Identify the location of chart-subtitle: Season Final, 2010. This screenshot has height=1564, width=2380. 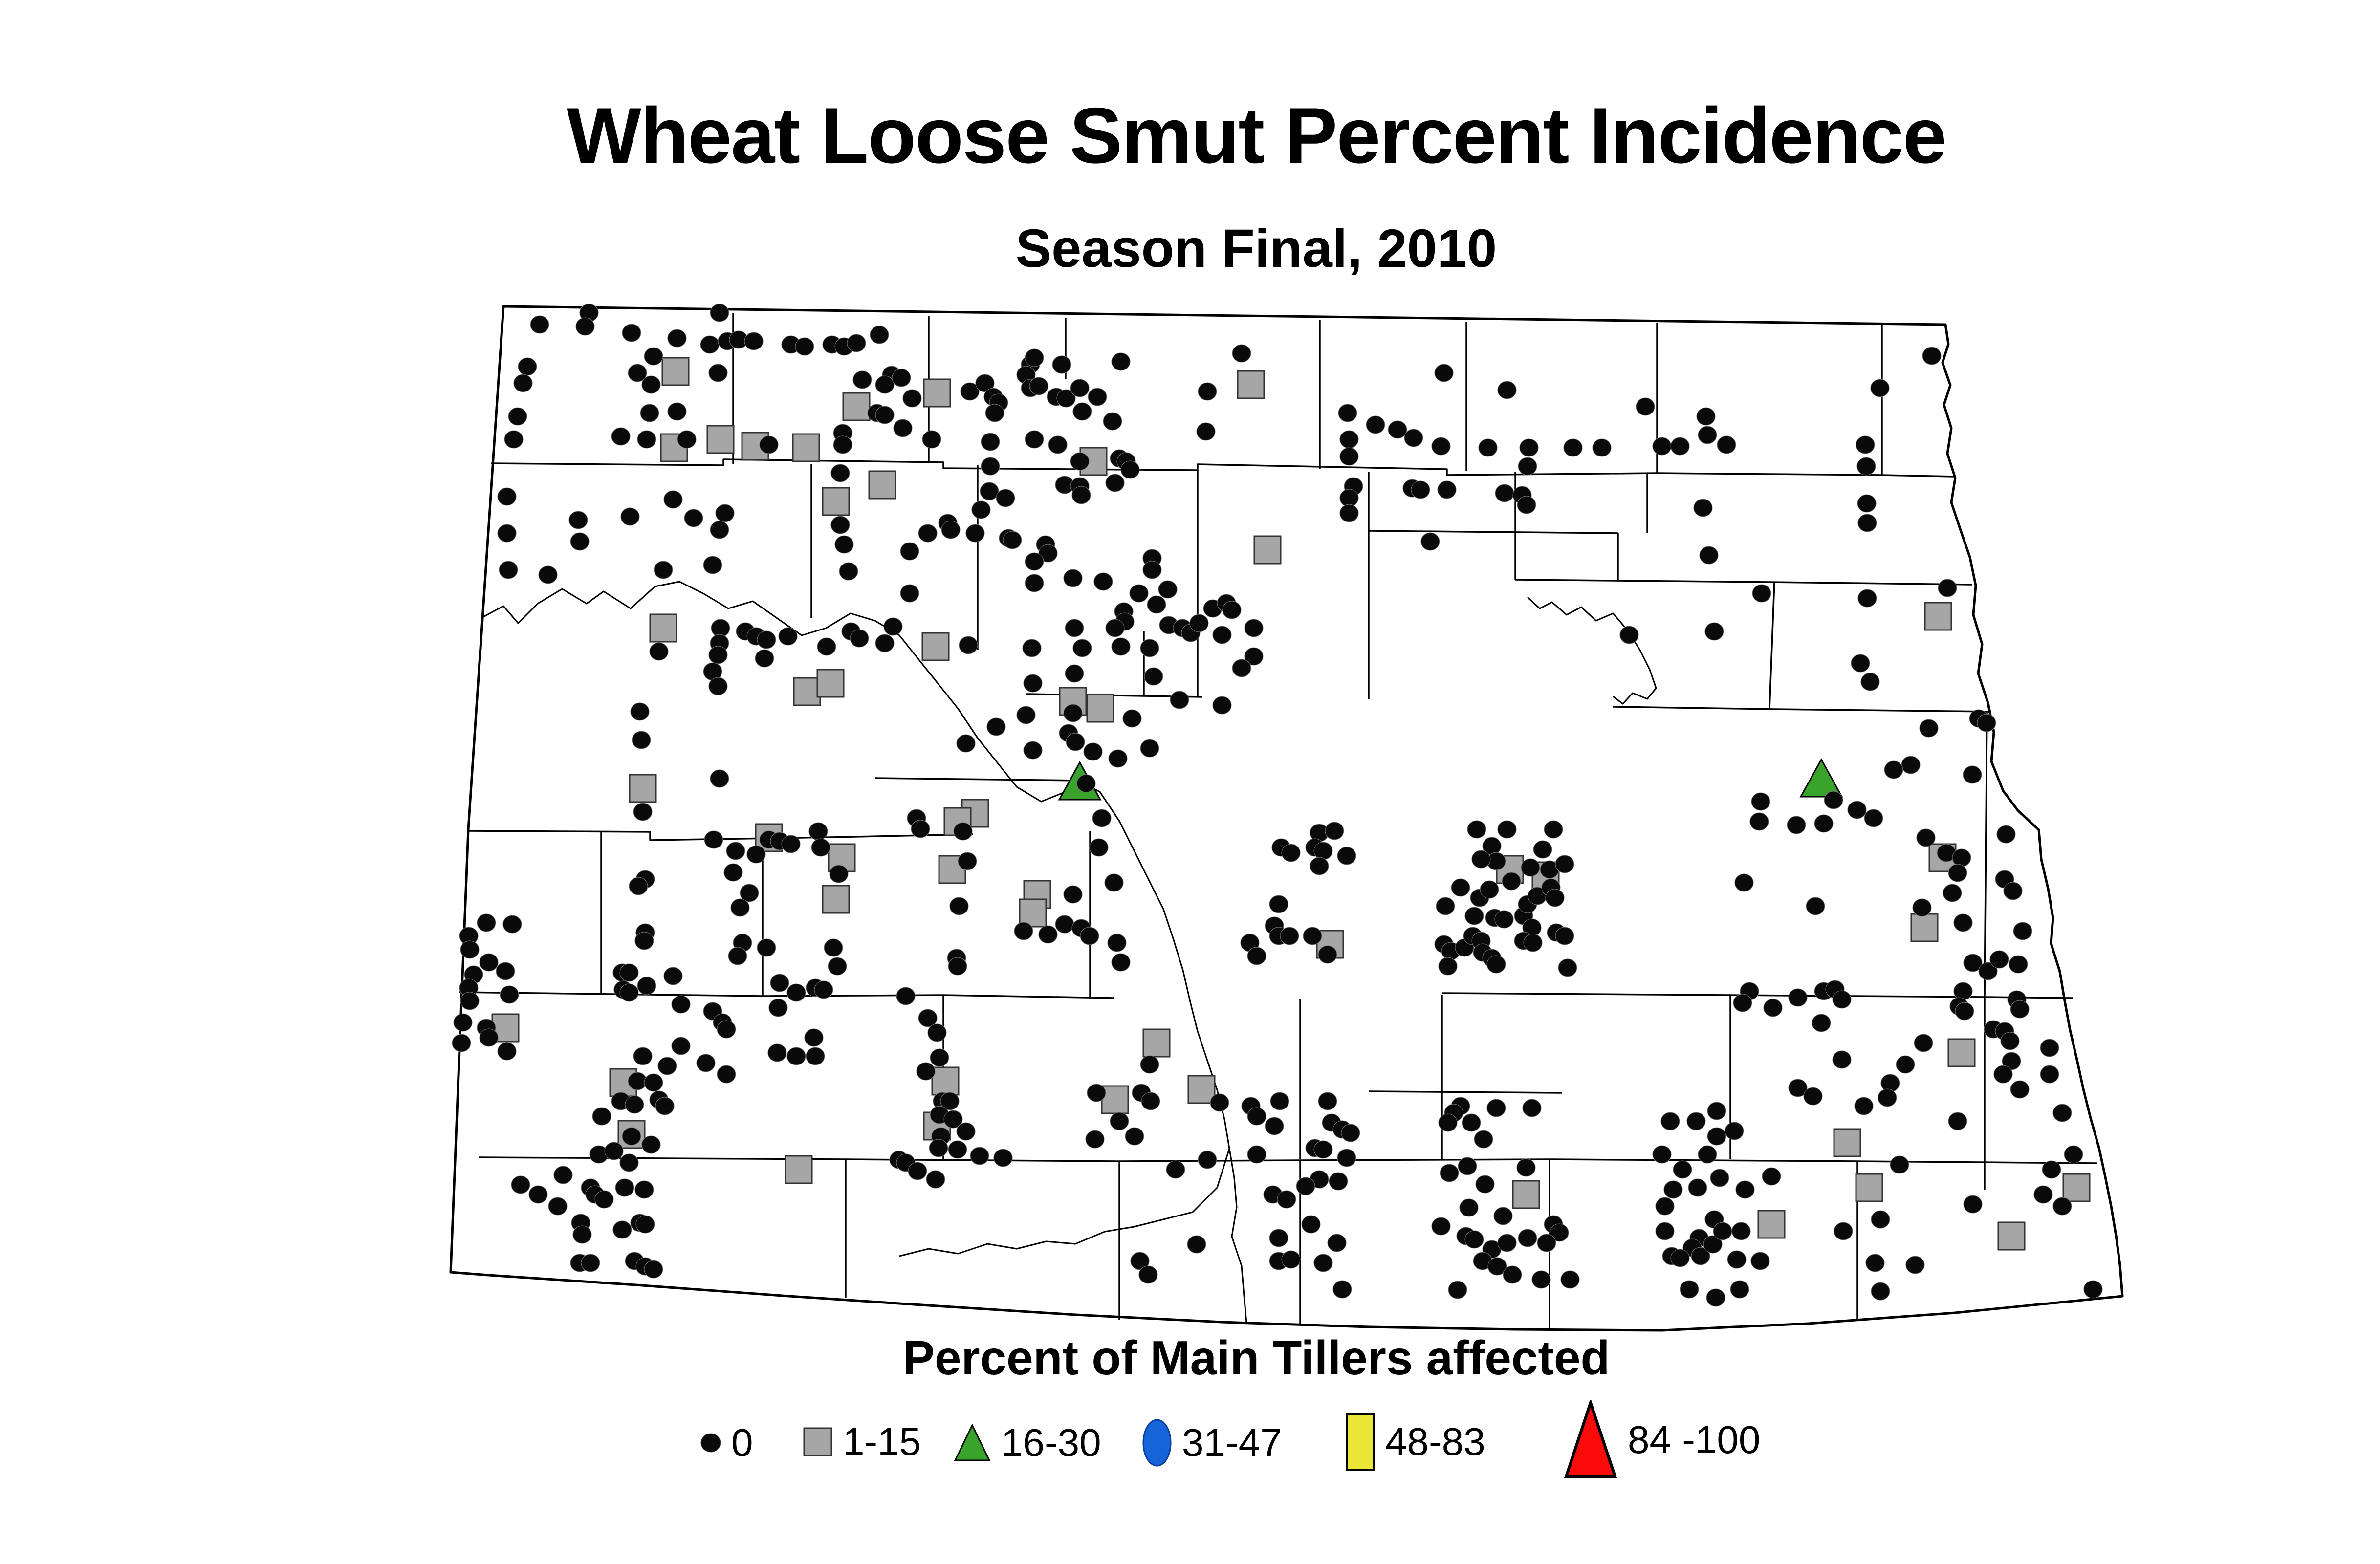
(1256, 249).